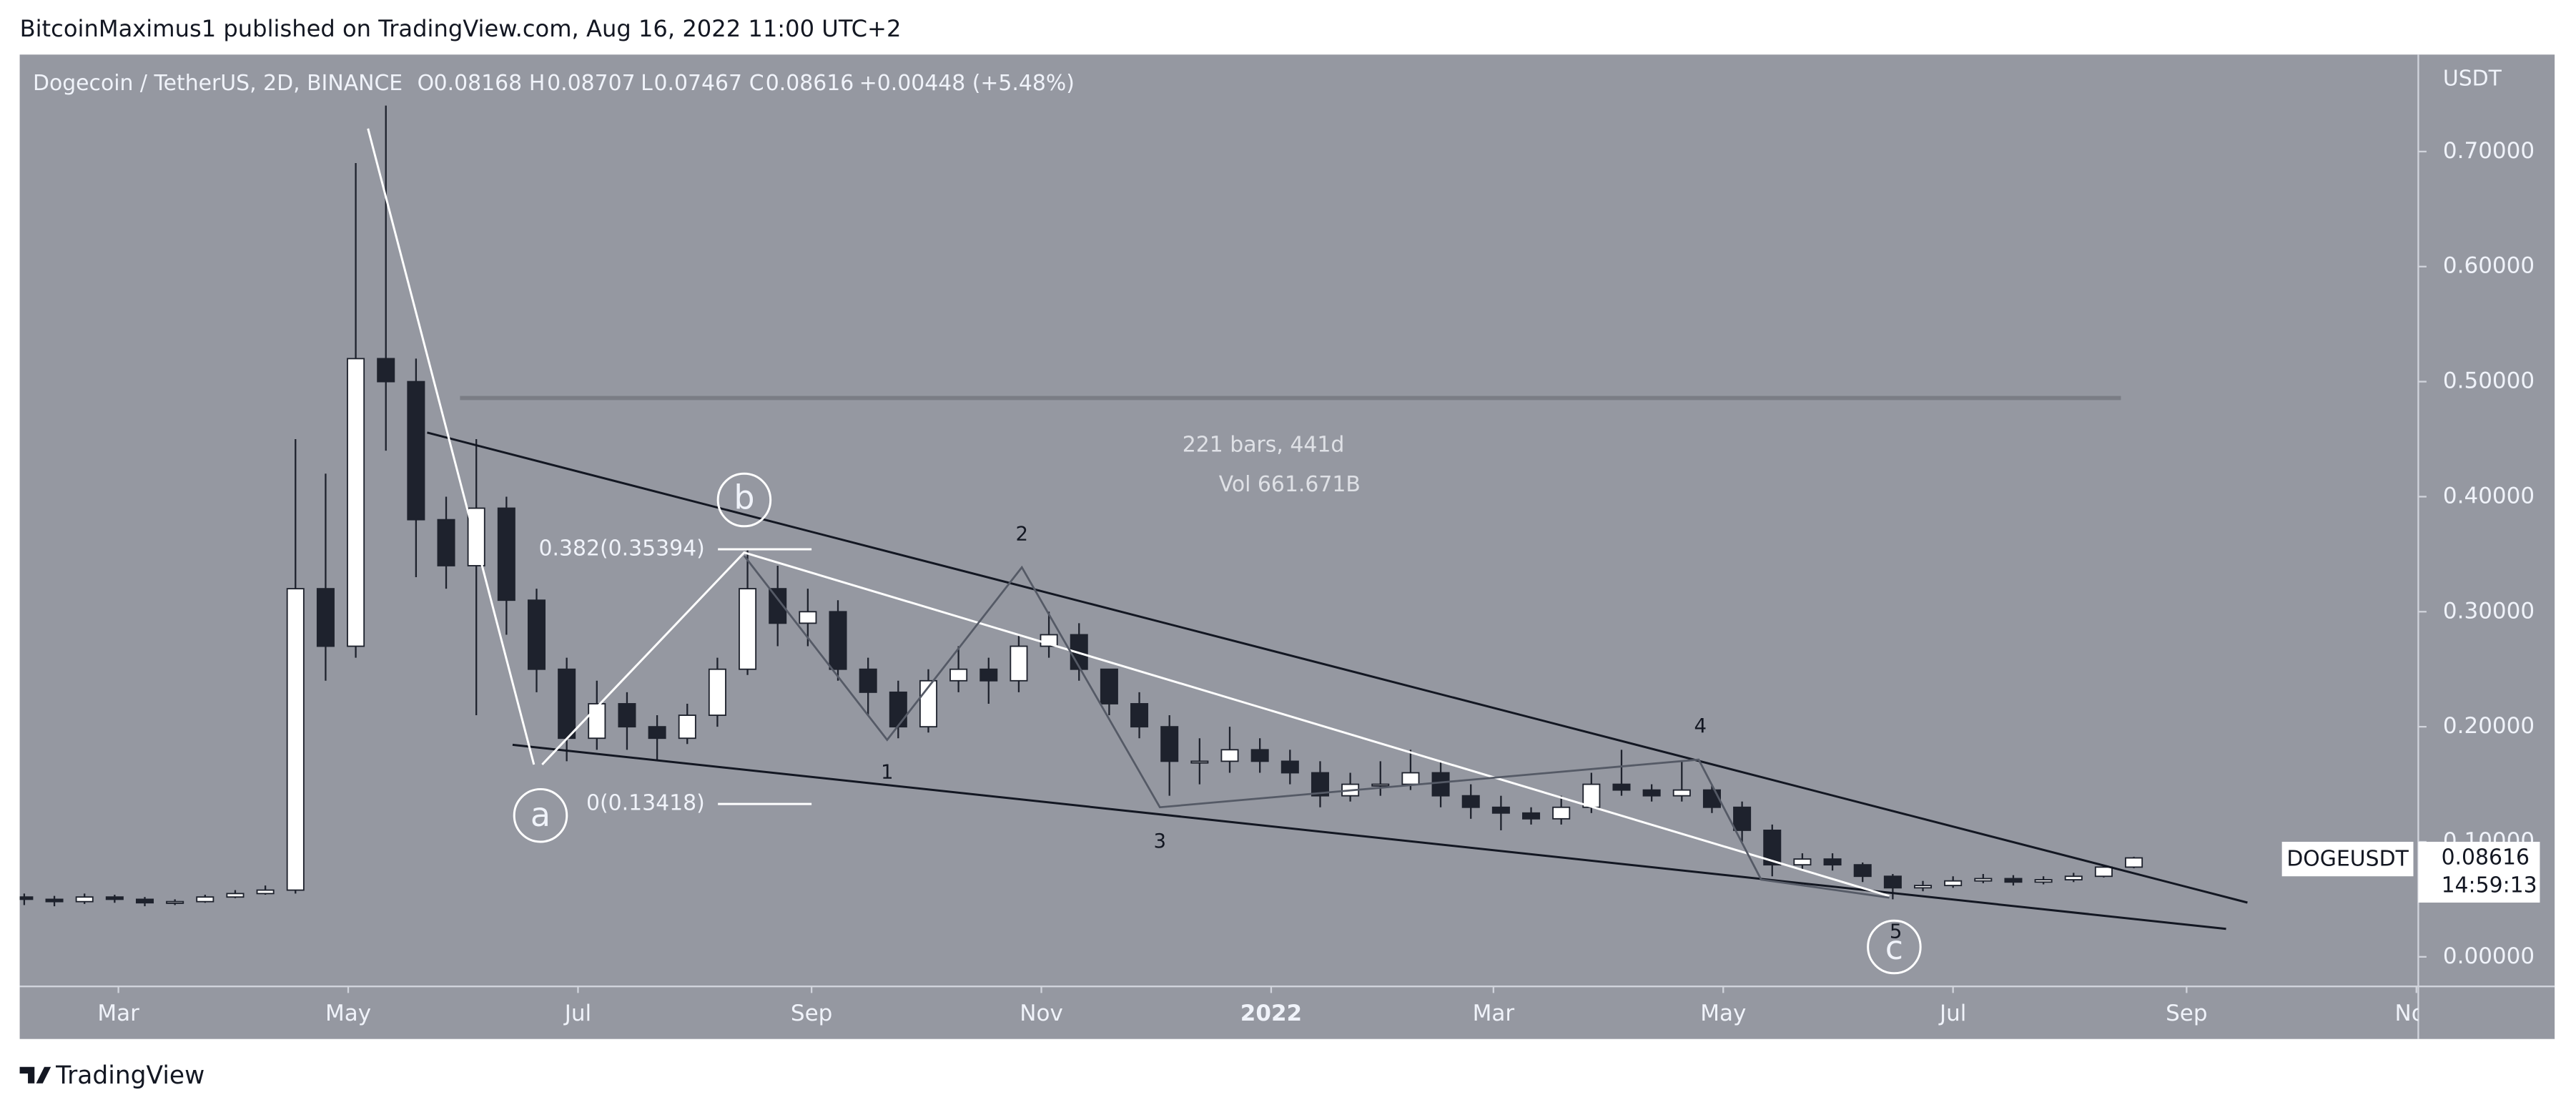 The width and height of the screenshot is (2576, 1110). Describe the element at coordinates (2489, 496) in the screenshot. I see `y-tick-label: 0.40000` at that location.